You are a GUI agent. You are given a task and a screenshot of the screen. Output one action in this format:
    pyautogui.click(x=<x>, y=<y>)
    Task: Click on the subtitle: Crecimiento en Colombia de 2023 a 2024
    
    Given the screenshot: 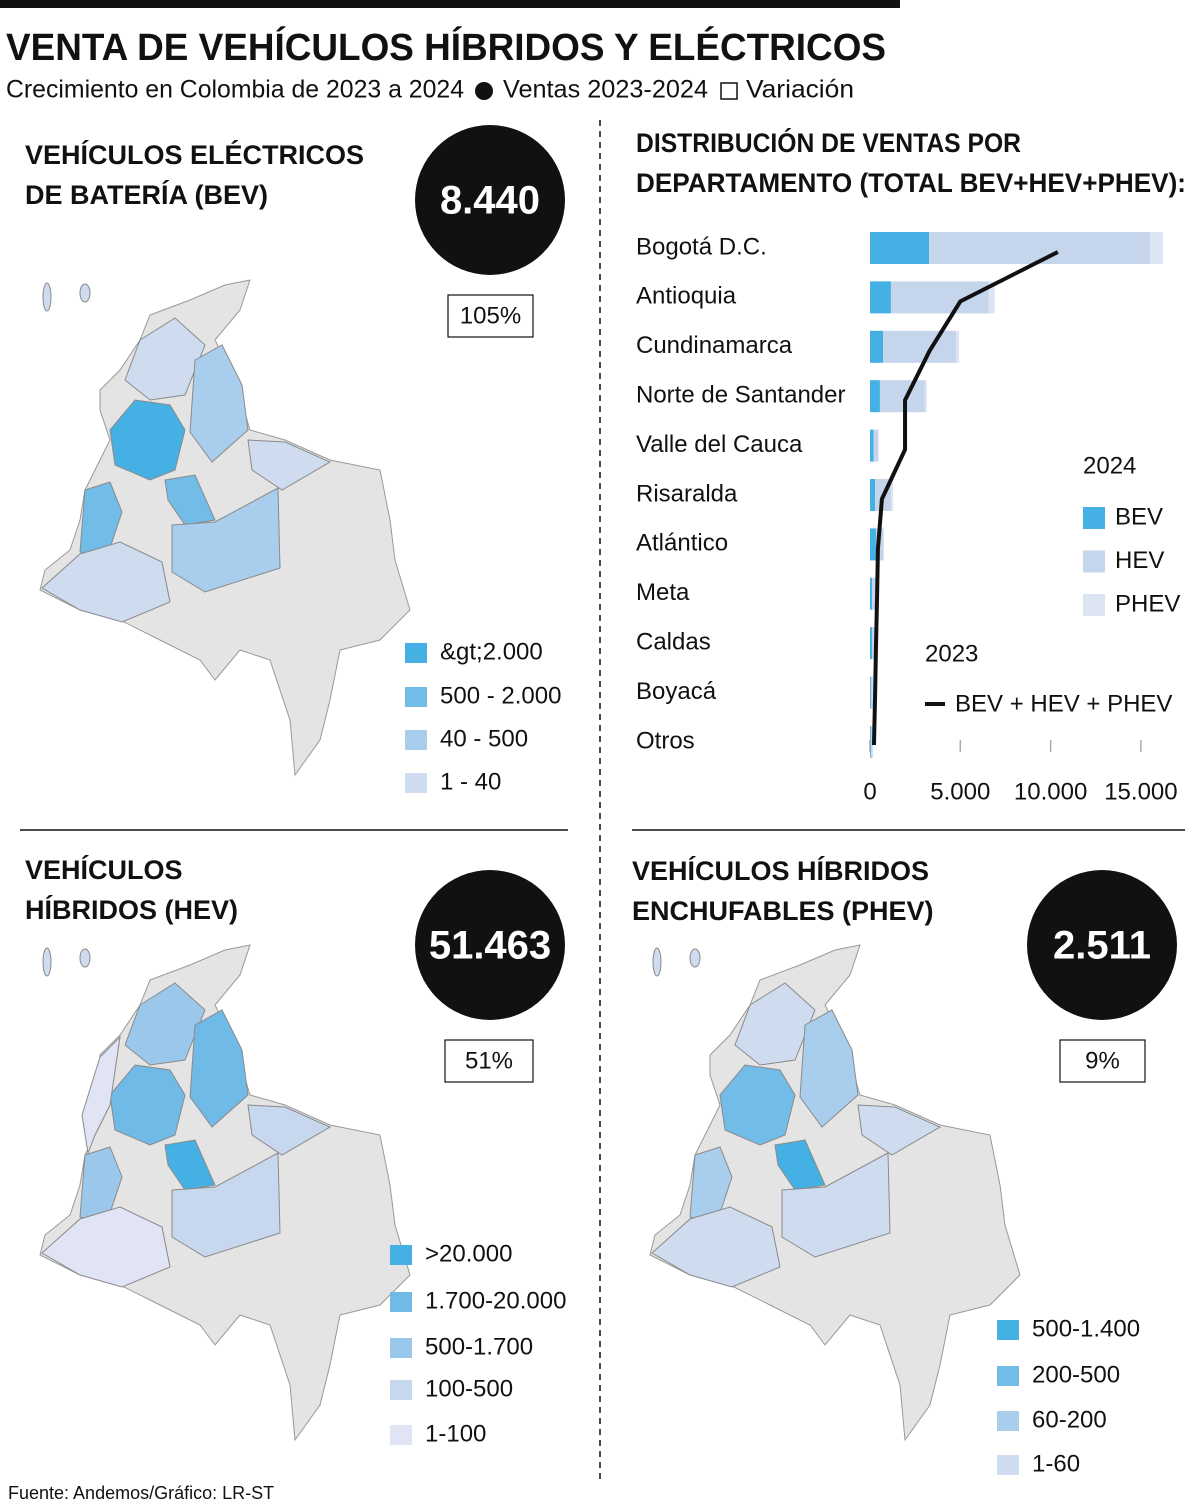 What is the action you would take?
    pyautogui.click(x=235, y=90)
    